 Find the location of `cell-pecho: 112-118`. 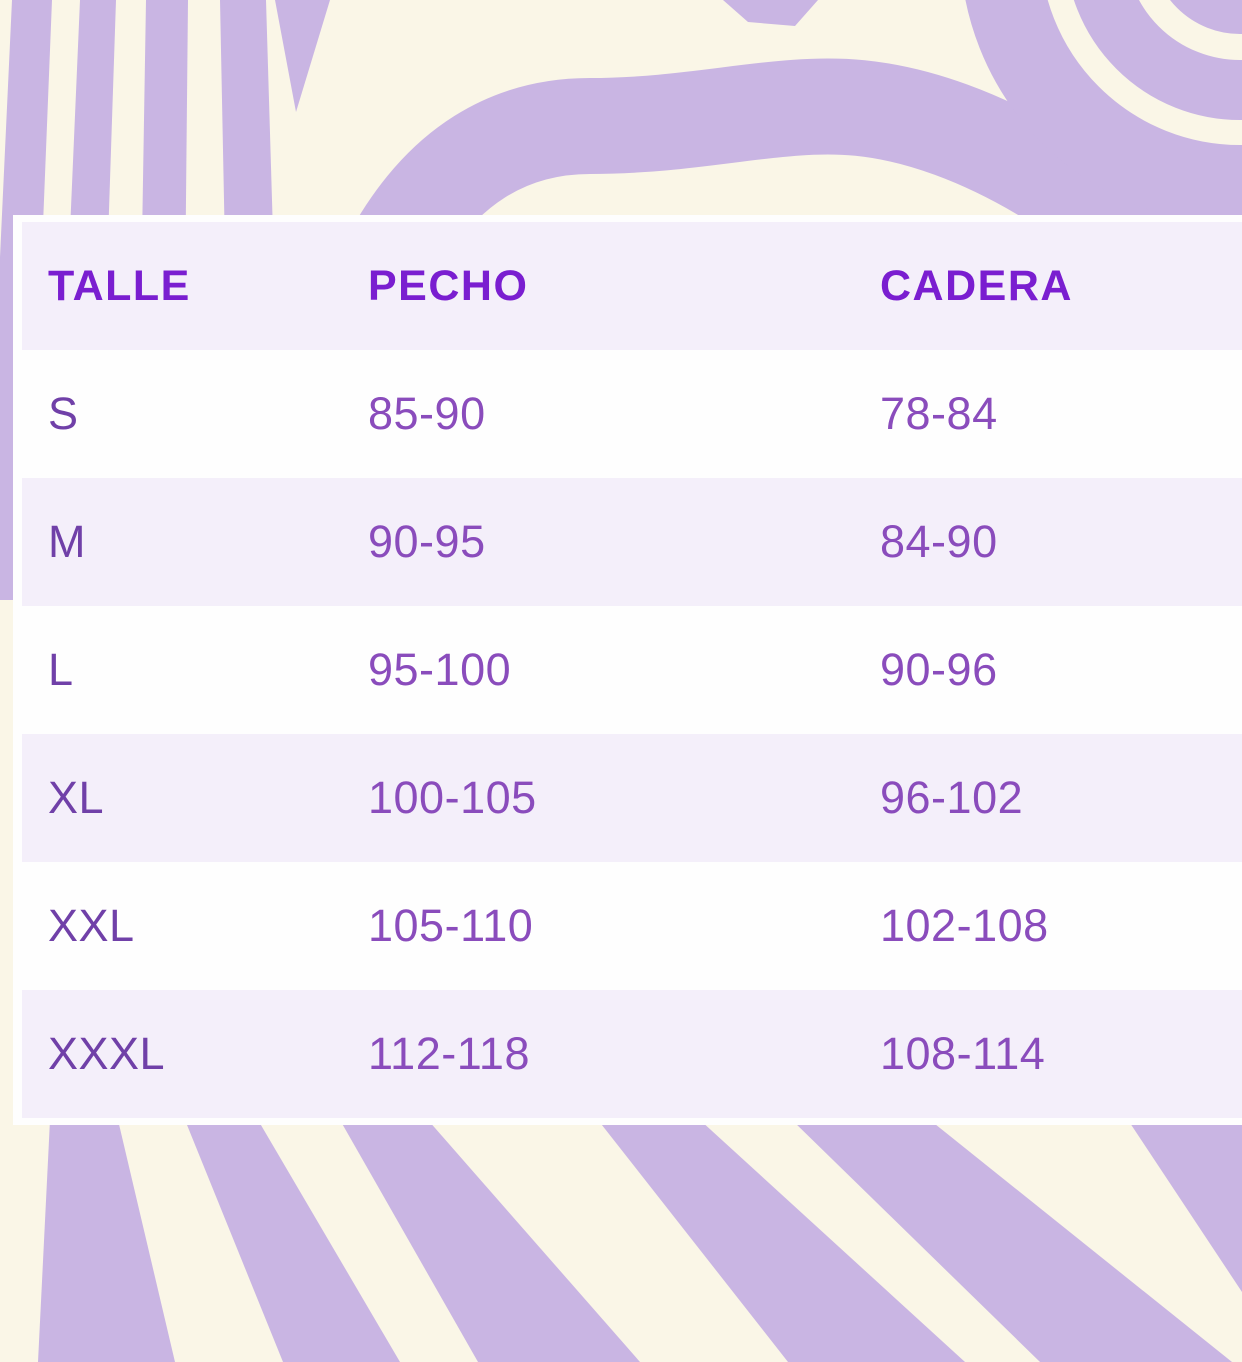

cell-pecho: 112-118 is located at coordinates (449, 1053).